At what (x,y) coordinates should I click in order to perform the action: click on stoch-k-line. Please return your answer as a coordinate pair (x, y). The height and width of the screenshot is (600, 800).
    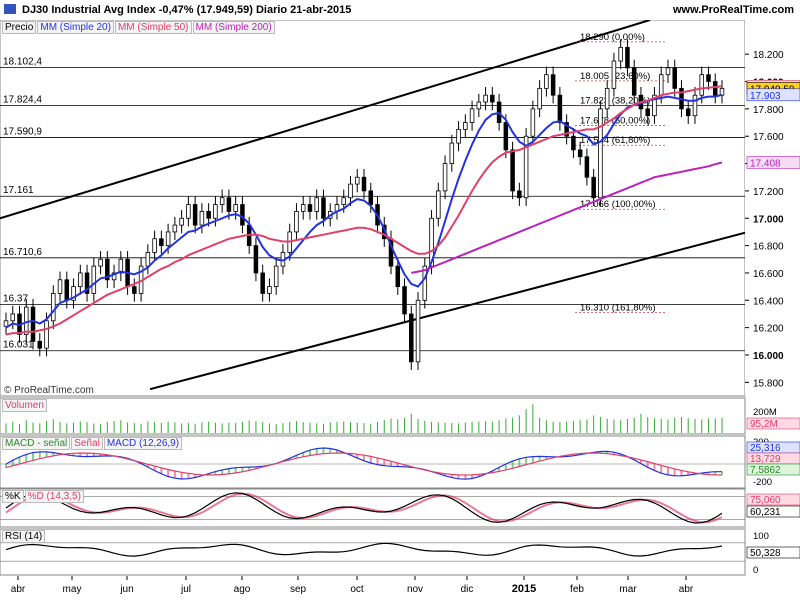
    Looking at the image, I should click on (364, 508).